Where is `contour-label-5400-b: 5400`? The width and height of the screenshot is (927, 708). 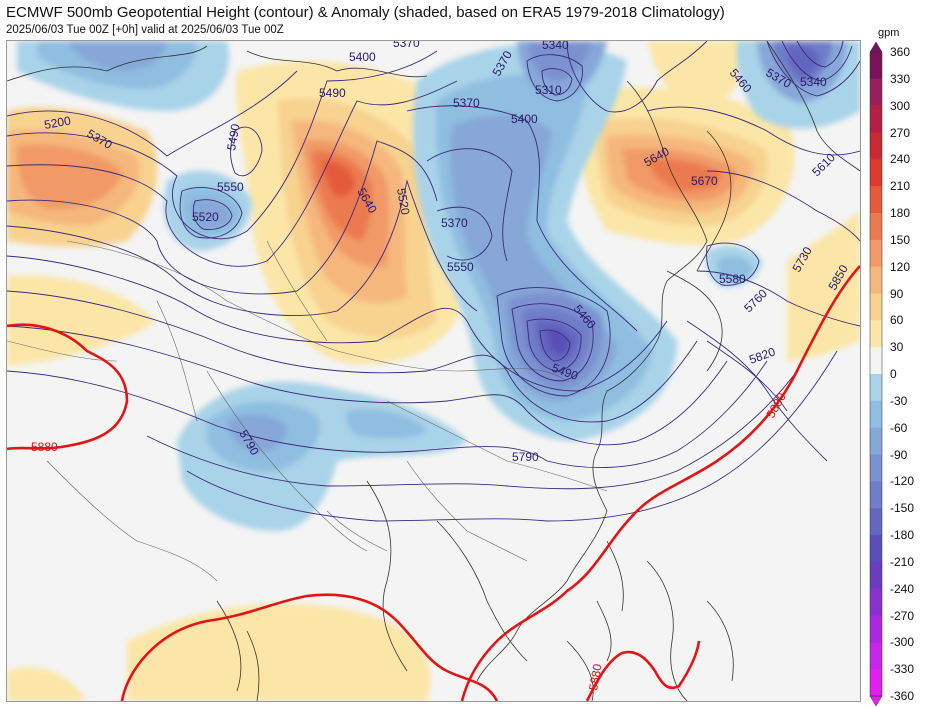
contour-label-5400-b: 5400 is located at coordinates (524, 119).